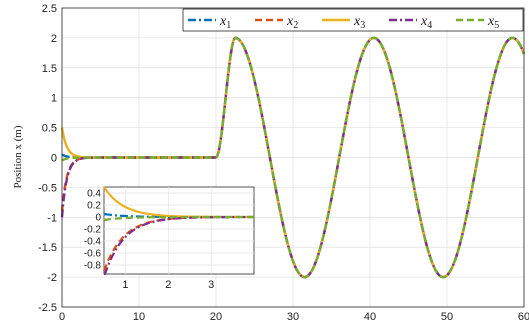 The image size is (529, 335). I want to click on inset-background, so click(179, 230).